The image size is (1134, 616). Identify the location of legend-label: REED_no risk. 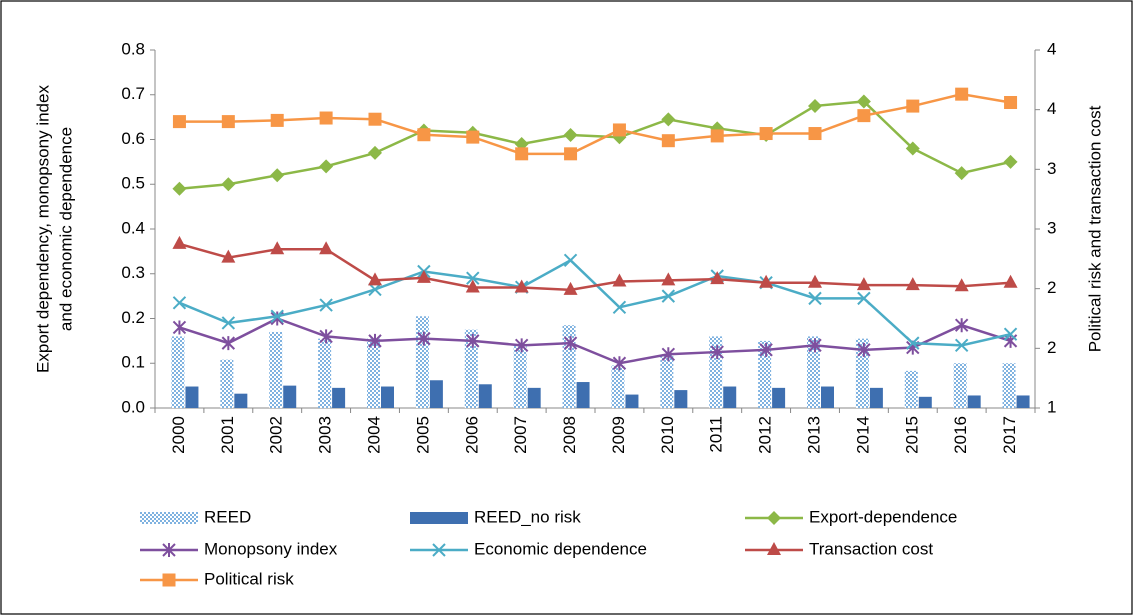
(527, 516).